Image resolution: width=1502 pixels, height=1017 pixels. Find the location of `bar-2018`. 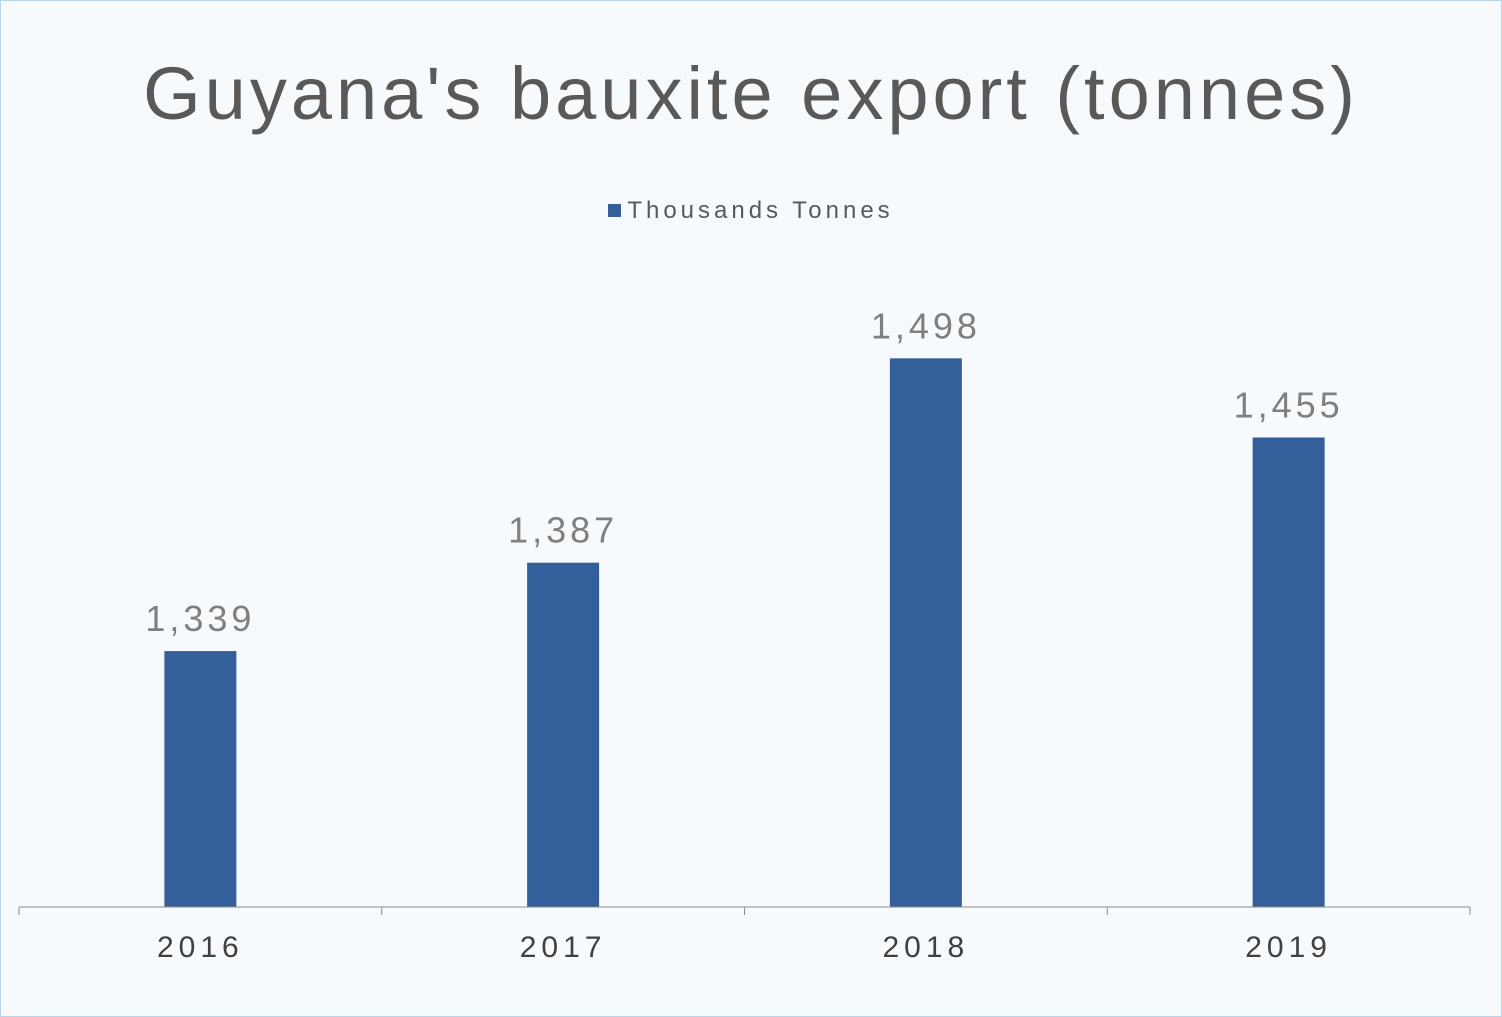

bar-2018 is located at coordinates (925, 632).